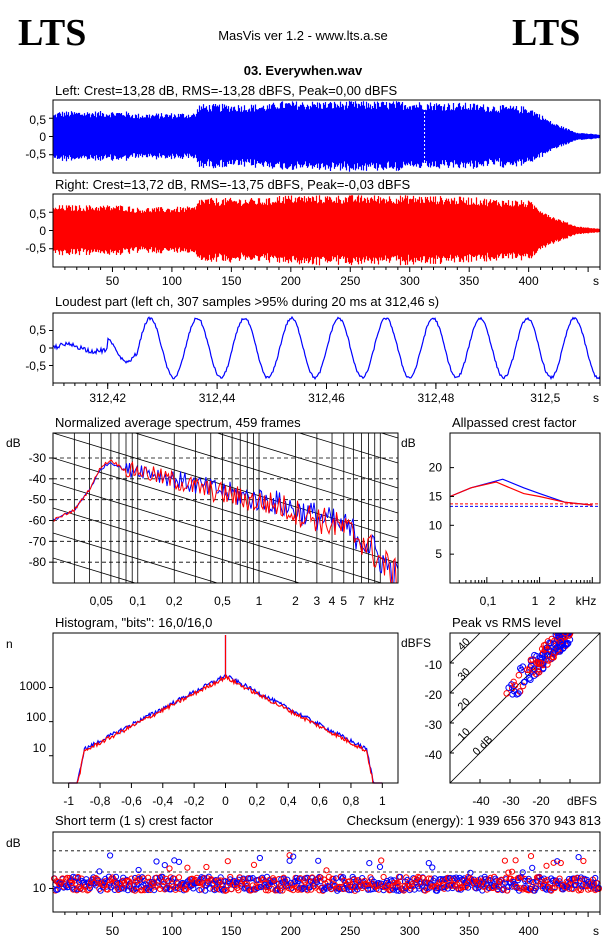  What do you see at coordinates (319, 801) in the screenshot?
I see `xtick-label: 0,6` at bounding box center [319, 801].